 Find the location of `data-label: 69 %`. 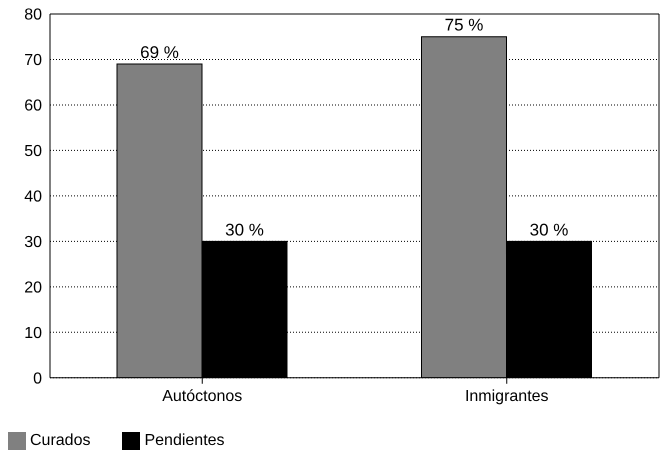

data-label: 69 % is located at coordinates (159, 52).